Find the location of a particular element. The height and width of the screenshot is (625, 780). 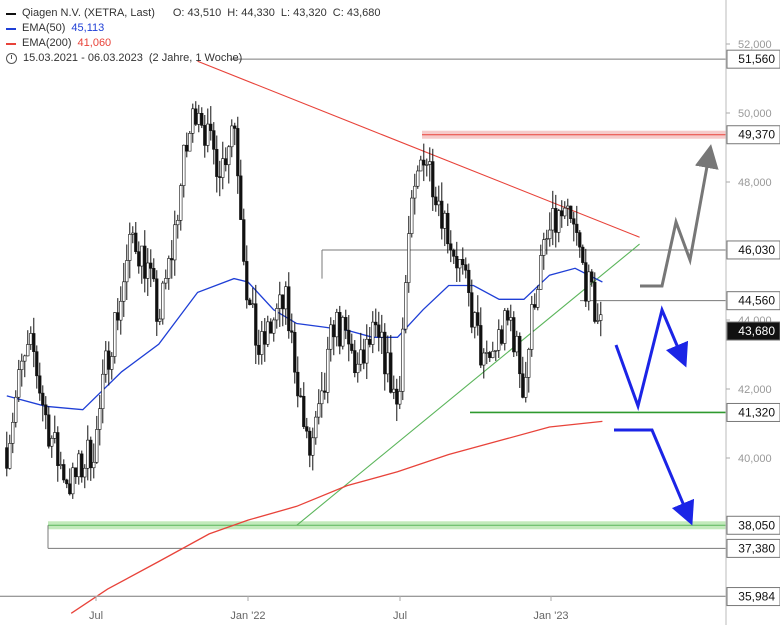

level-label-text: 43,680 is located at coordinates (756, 331).